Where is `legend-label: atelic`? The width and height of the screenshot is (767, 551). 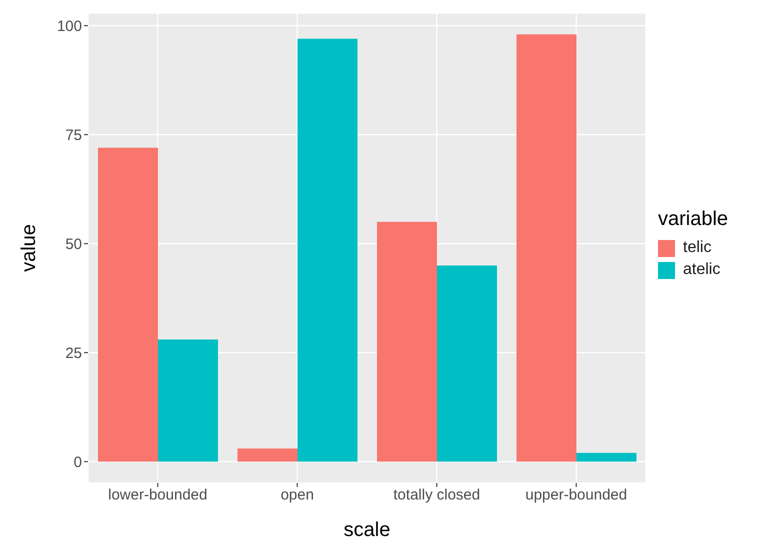 legend-label: atelic is located at coordinates (701, 270).